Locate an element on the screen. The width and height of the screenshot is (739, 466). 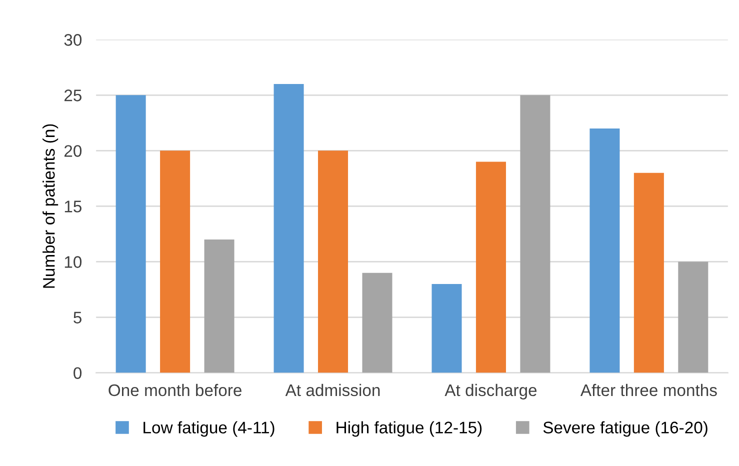
x-tick-label: After three months is located at coordinates (648, 390).